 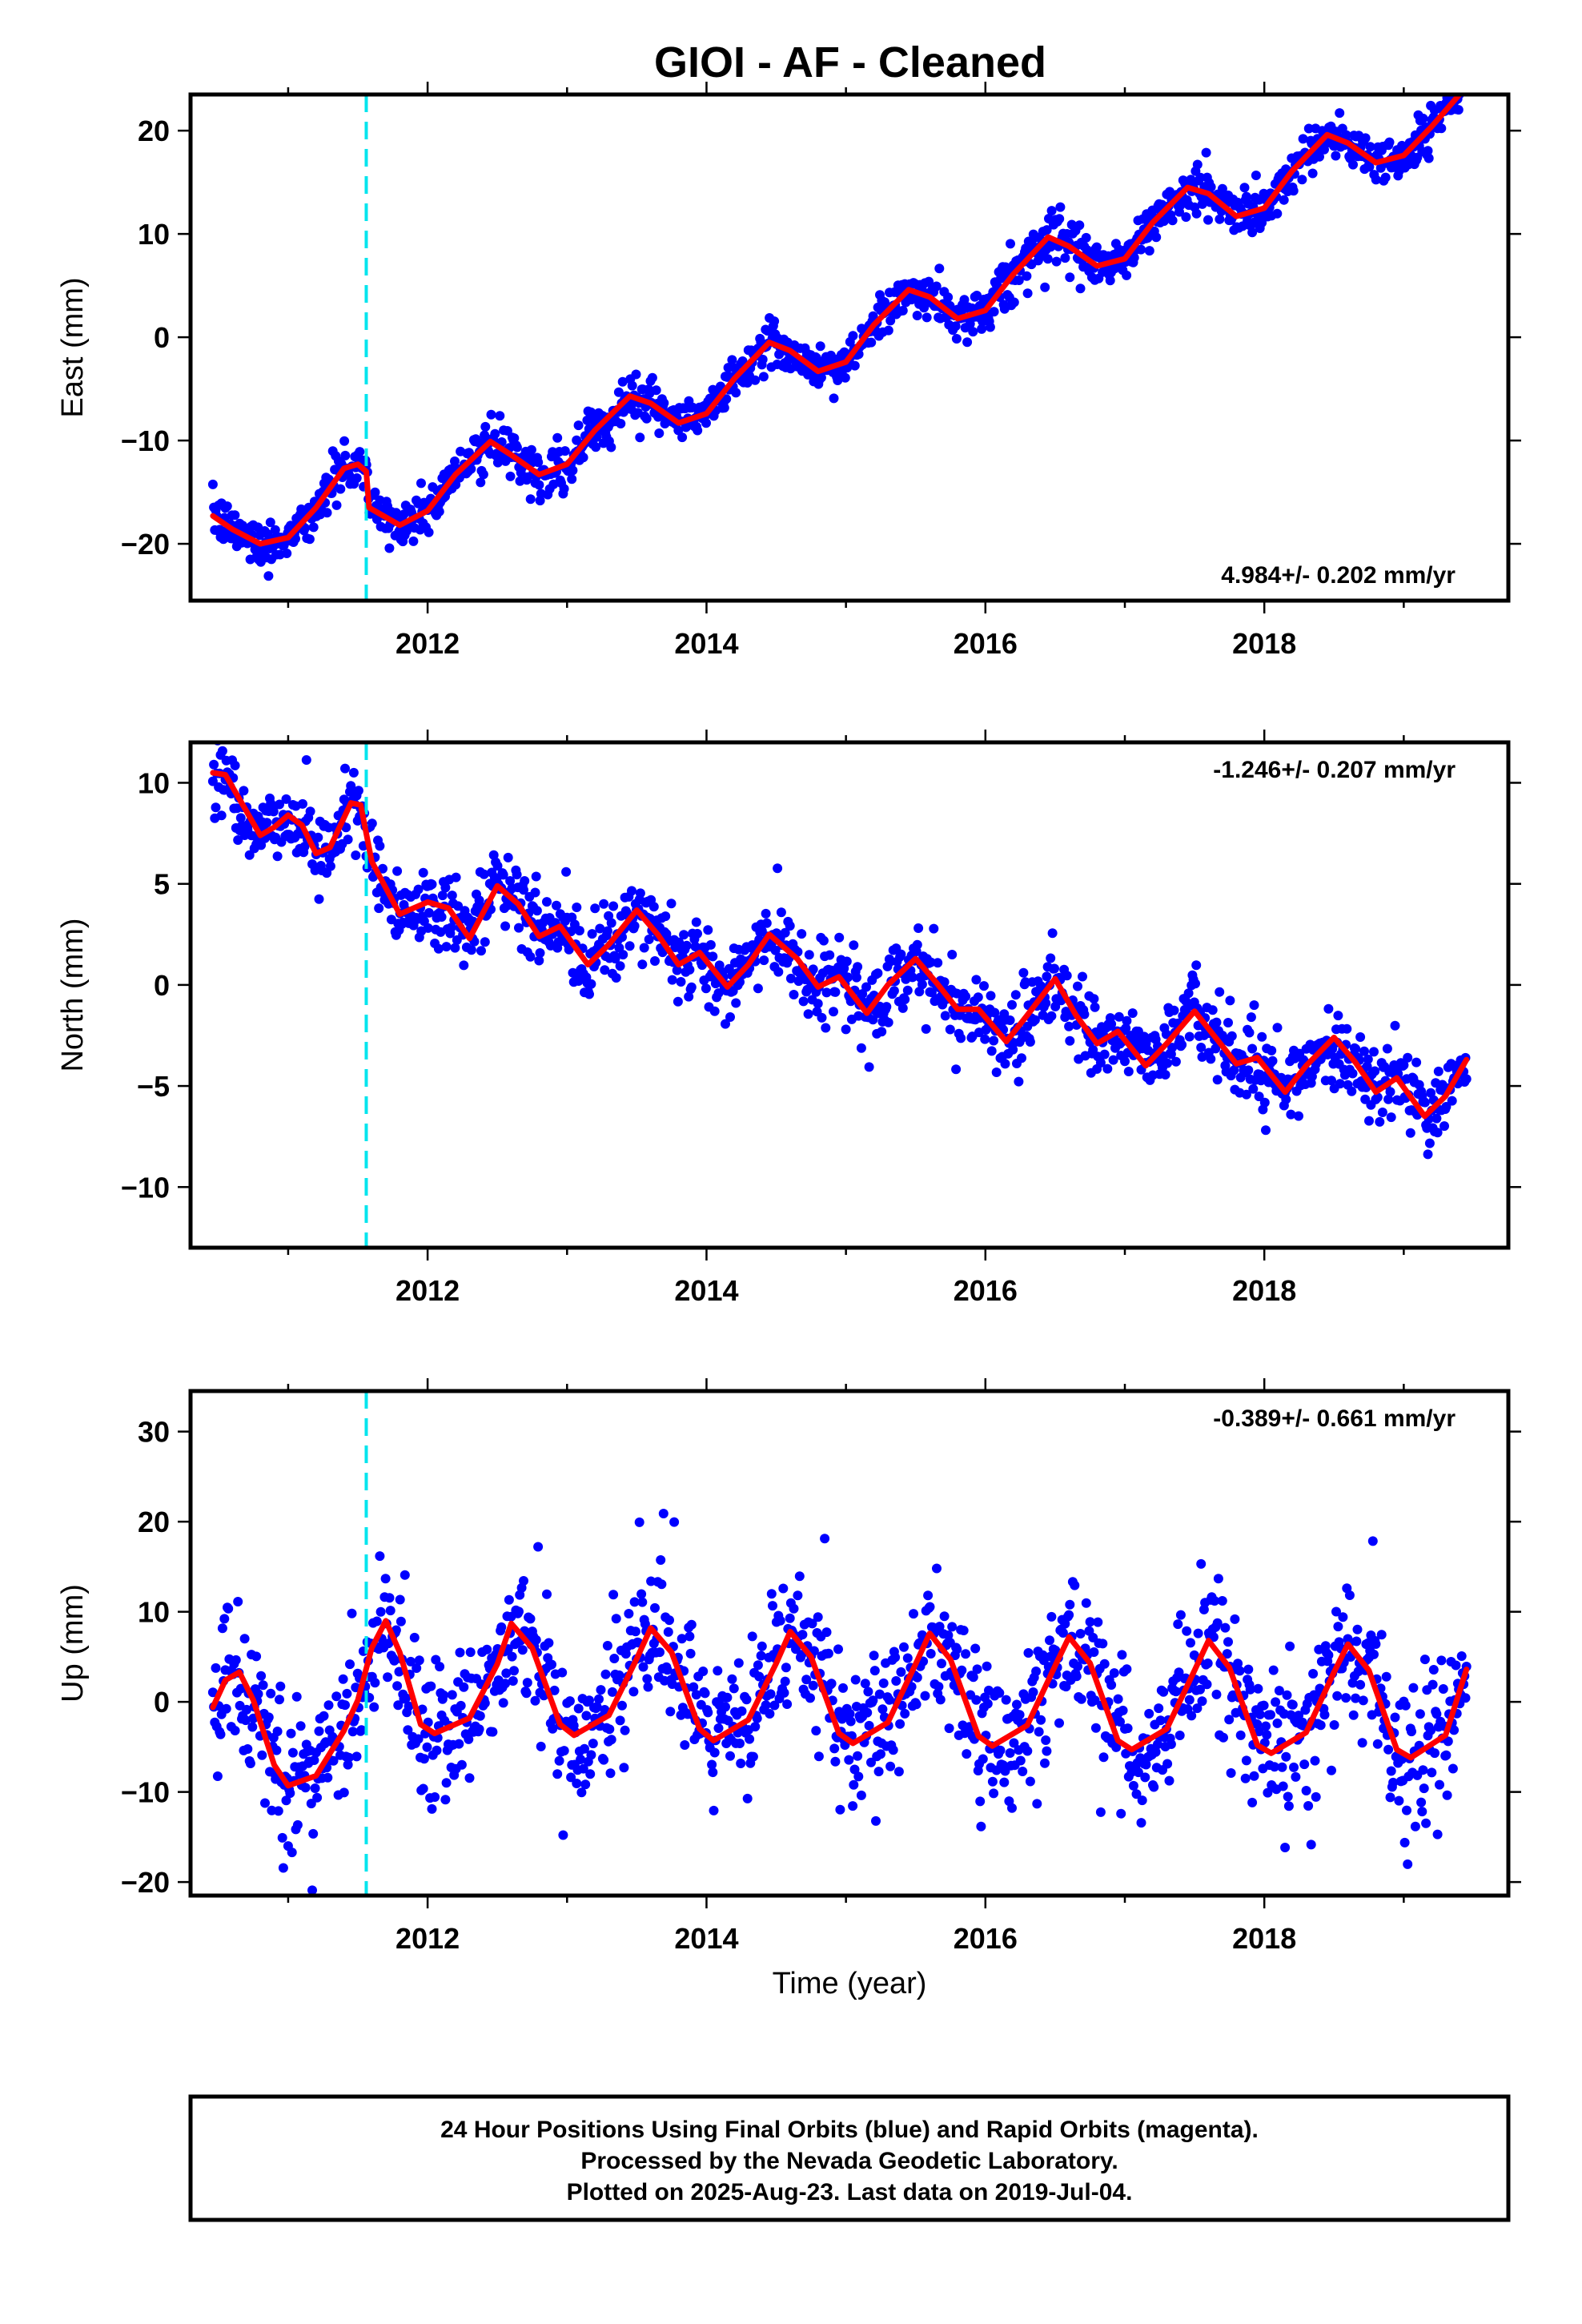 I want to click on y-axis-label: East (mm), so click(x=73, y=347).